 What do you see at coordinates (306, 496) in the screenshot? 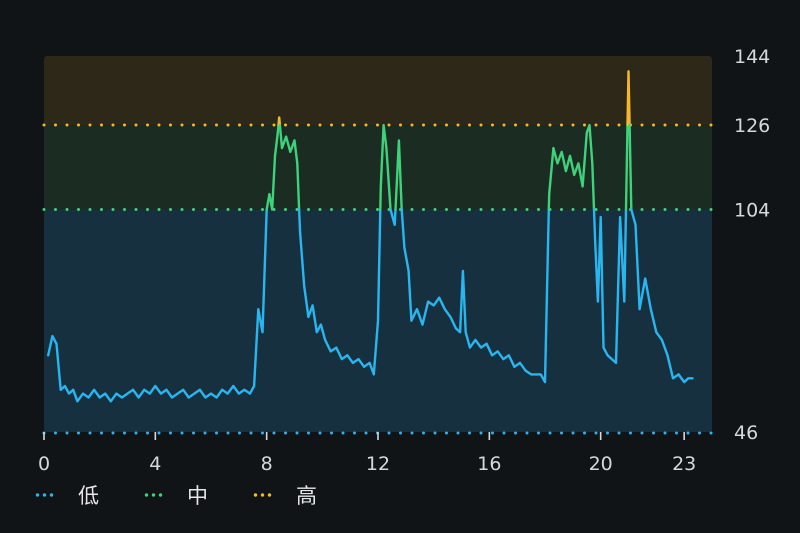
I see `legend-label-high: 高` at bounding box center [306, 496].